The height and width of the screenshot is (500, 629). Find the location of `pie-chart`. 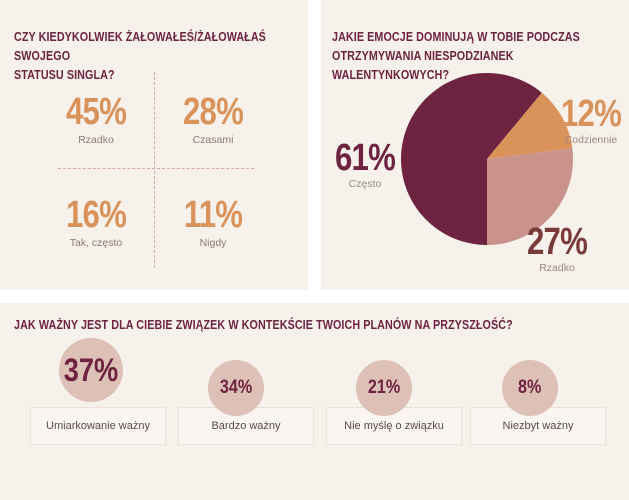

pie-chart is located at coordinates (487, 159).